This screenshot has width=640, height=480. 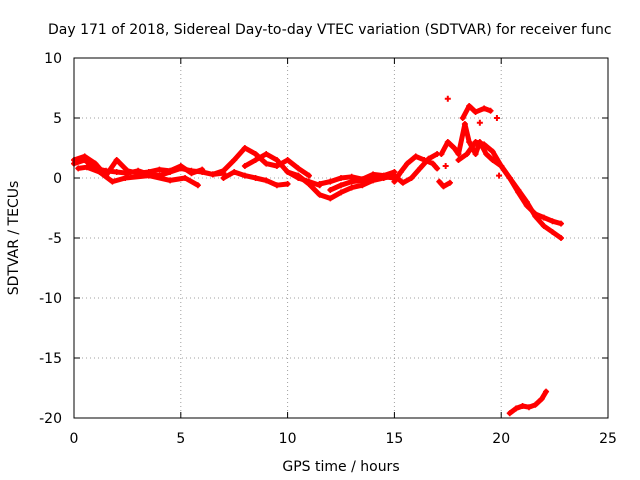 What do you see at coordinates (340, 467) in the screenshot?
I see `x-axis-label: GPS time / hours` at bounding box center [340, 467].